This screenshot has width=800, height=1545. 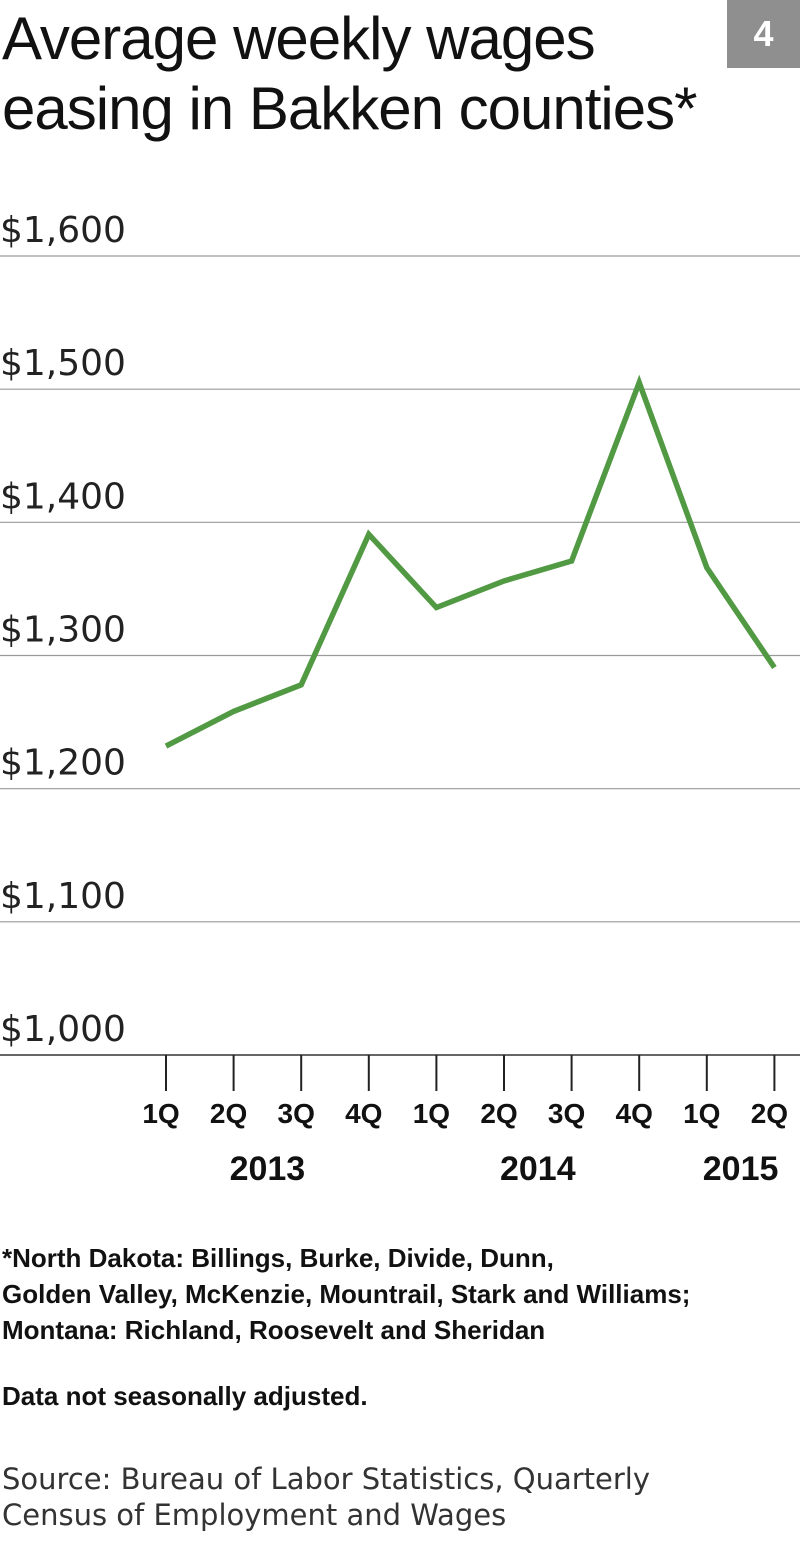 What do you see at coordinates (63, 363) in the screenshot?
I see `y-tick-label: $1,500` at bounding box center [63, 363].